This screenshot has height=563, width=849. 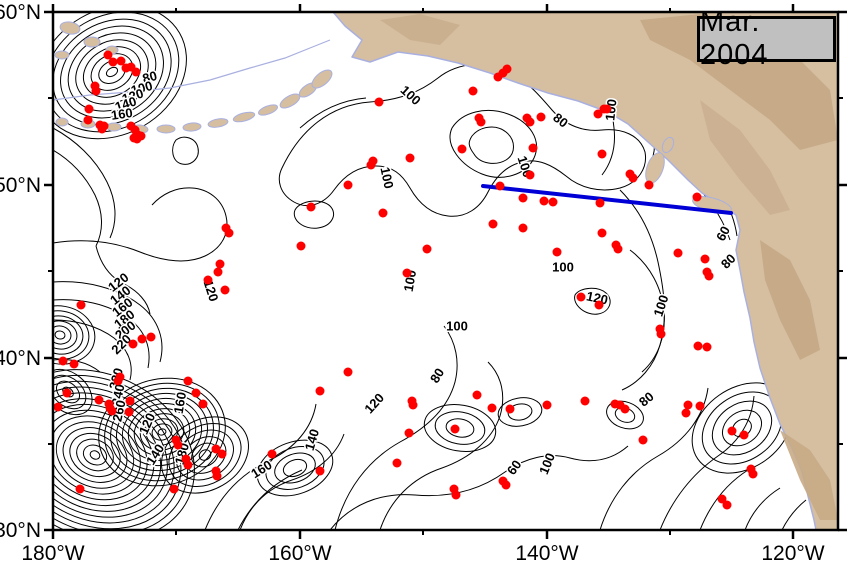 What do you see at coordinates (299, 552) in the screenshot?
I see `x-axis-tick-label: 160°W` at bounding box center [299, 552].